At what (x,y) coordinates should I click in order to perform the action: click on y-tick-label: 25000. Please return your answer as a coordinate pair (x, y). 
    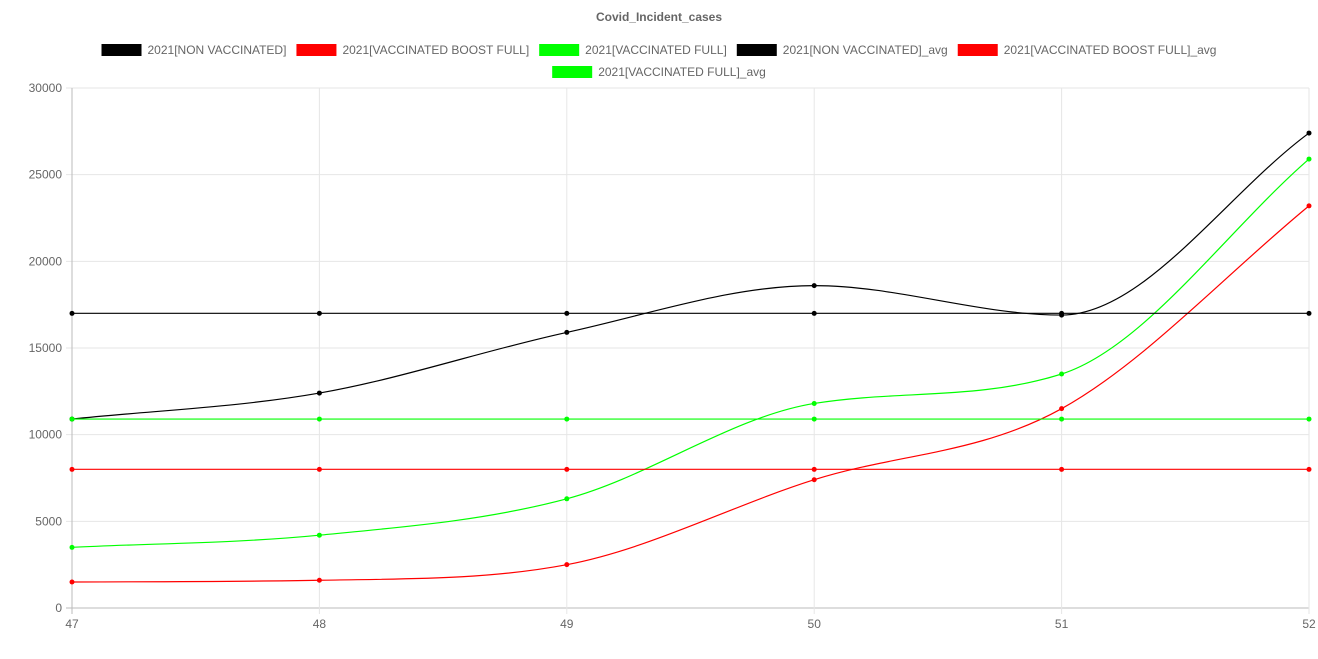
    Looking at the image, I should click on (46, 175).